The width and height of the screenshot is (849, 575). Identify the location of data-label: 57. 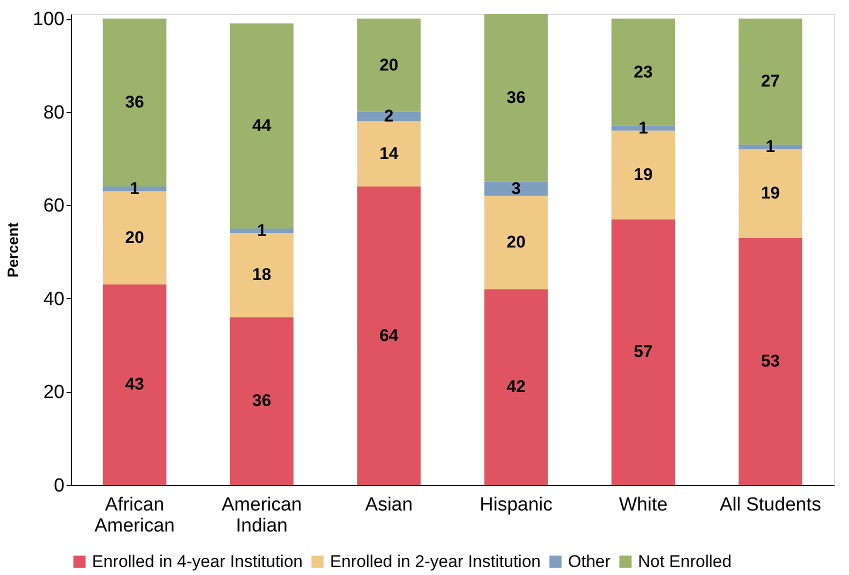
(643, 352).